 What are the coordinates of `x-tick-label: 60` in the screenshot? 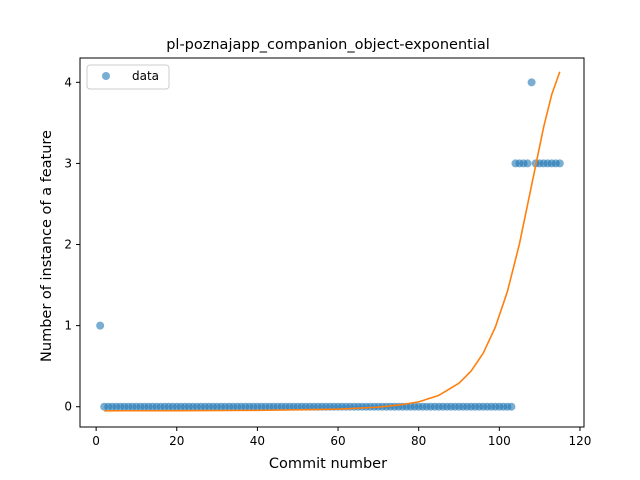 It's located at (337, 441).